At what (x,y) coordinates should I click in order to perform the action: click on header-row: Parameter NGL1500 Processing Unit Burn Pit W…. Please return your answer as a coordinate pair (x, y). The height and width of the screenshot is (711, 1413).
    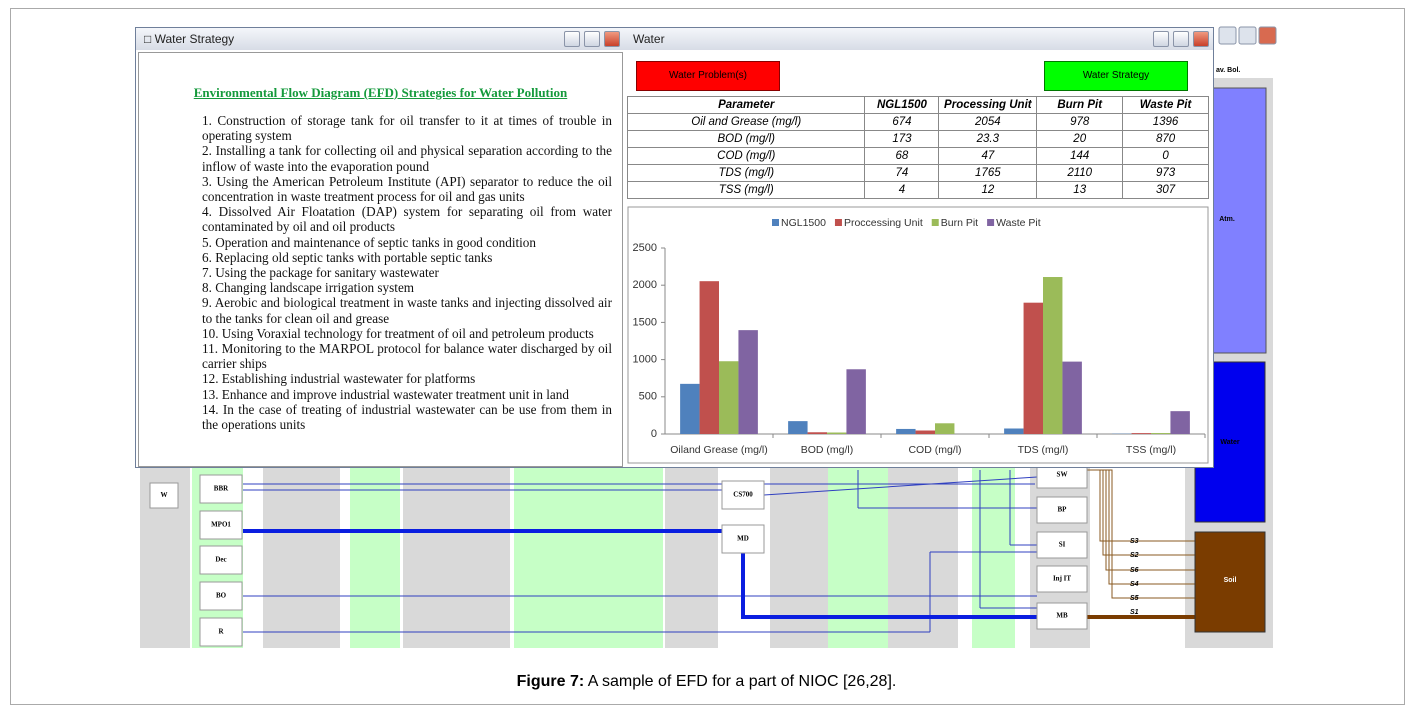
    Looking at the image, I should click on (917, 105).